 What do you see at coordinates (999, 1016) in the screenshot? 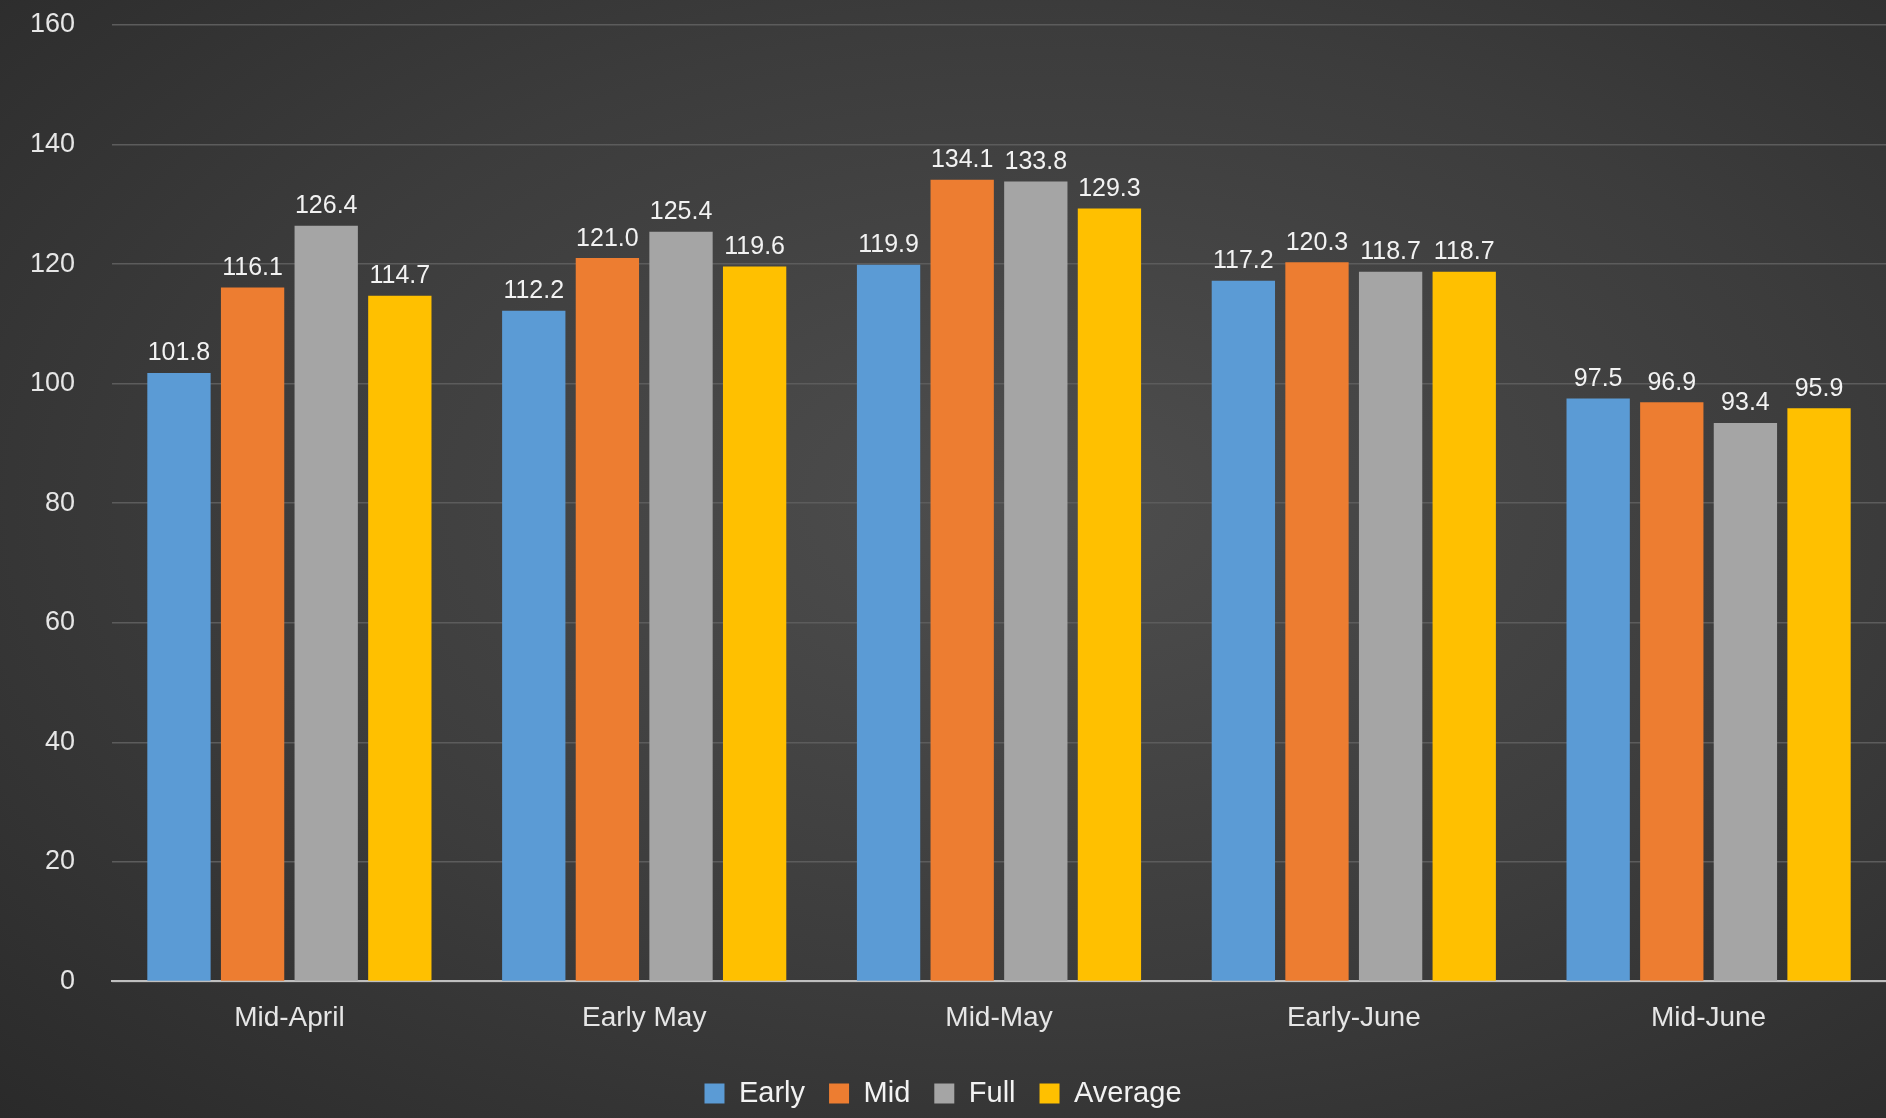
I see `x-tick-label: Mid-May` at bounding box center [999, 1016].